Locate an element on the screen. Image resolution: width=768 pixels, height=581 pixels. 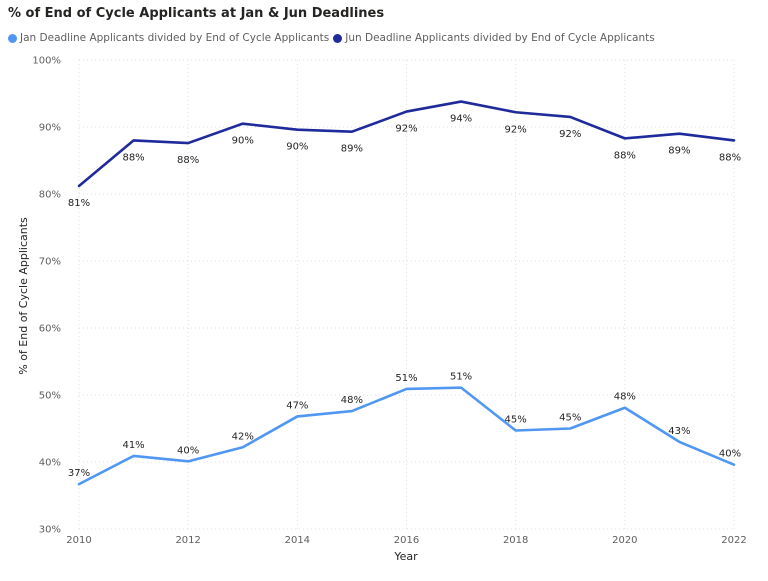
legend-marker-jun is located at coordinates (338, 38).